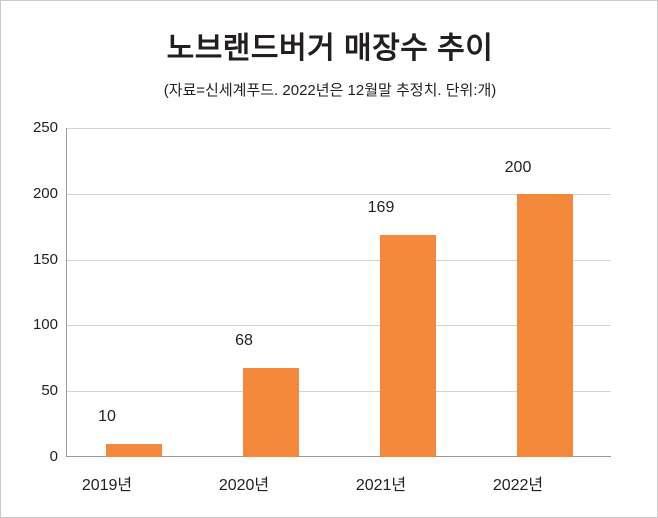 The height and width of the screenshot is (518, 658). I want to click on y-axis-line, so click(66, 292).